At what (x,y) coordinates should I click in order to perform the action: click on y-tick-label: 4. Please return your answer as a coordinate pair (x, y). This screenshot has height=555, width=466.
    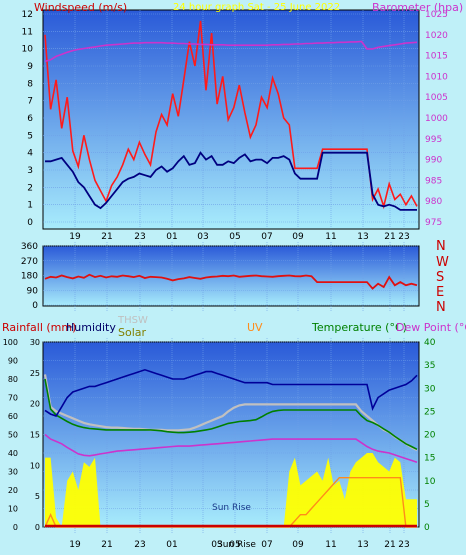
    Looking at the image, I should click on (30, 154).